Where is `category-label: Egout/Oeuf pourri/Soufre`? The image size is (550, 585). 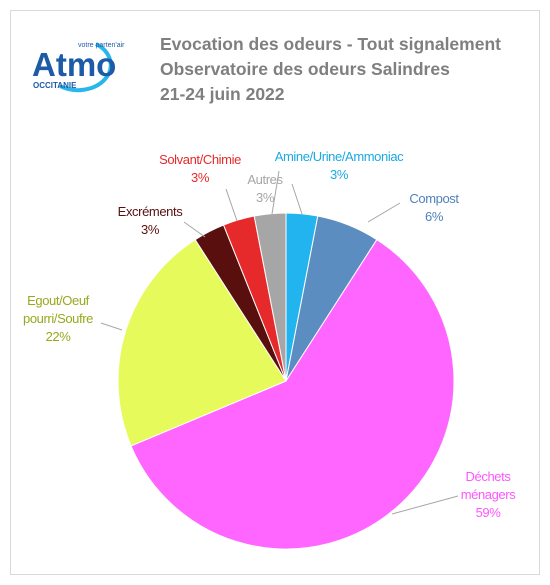
category-label: Egout/Oeuf pourri/Soufre is located at coordinates (58, 309).